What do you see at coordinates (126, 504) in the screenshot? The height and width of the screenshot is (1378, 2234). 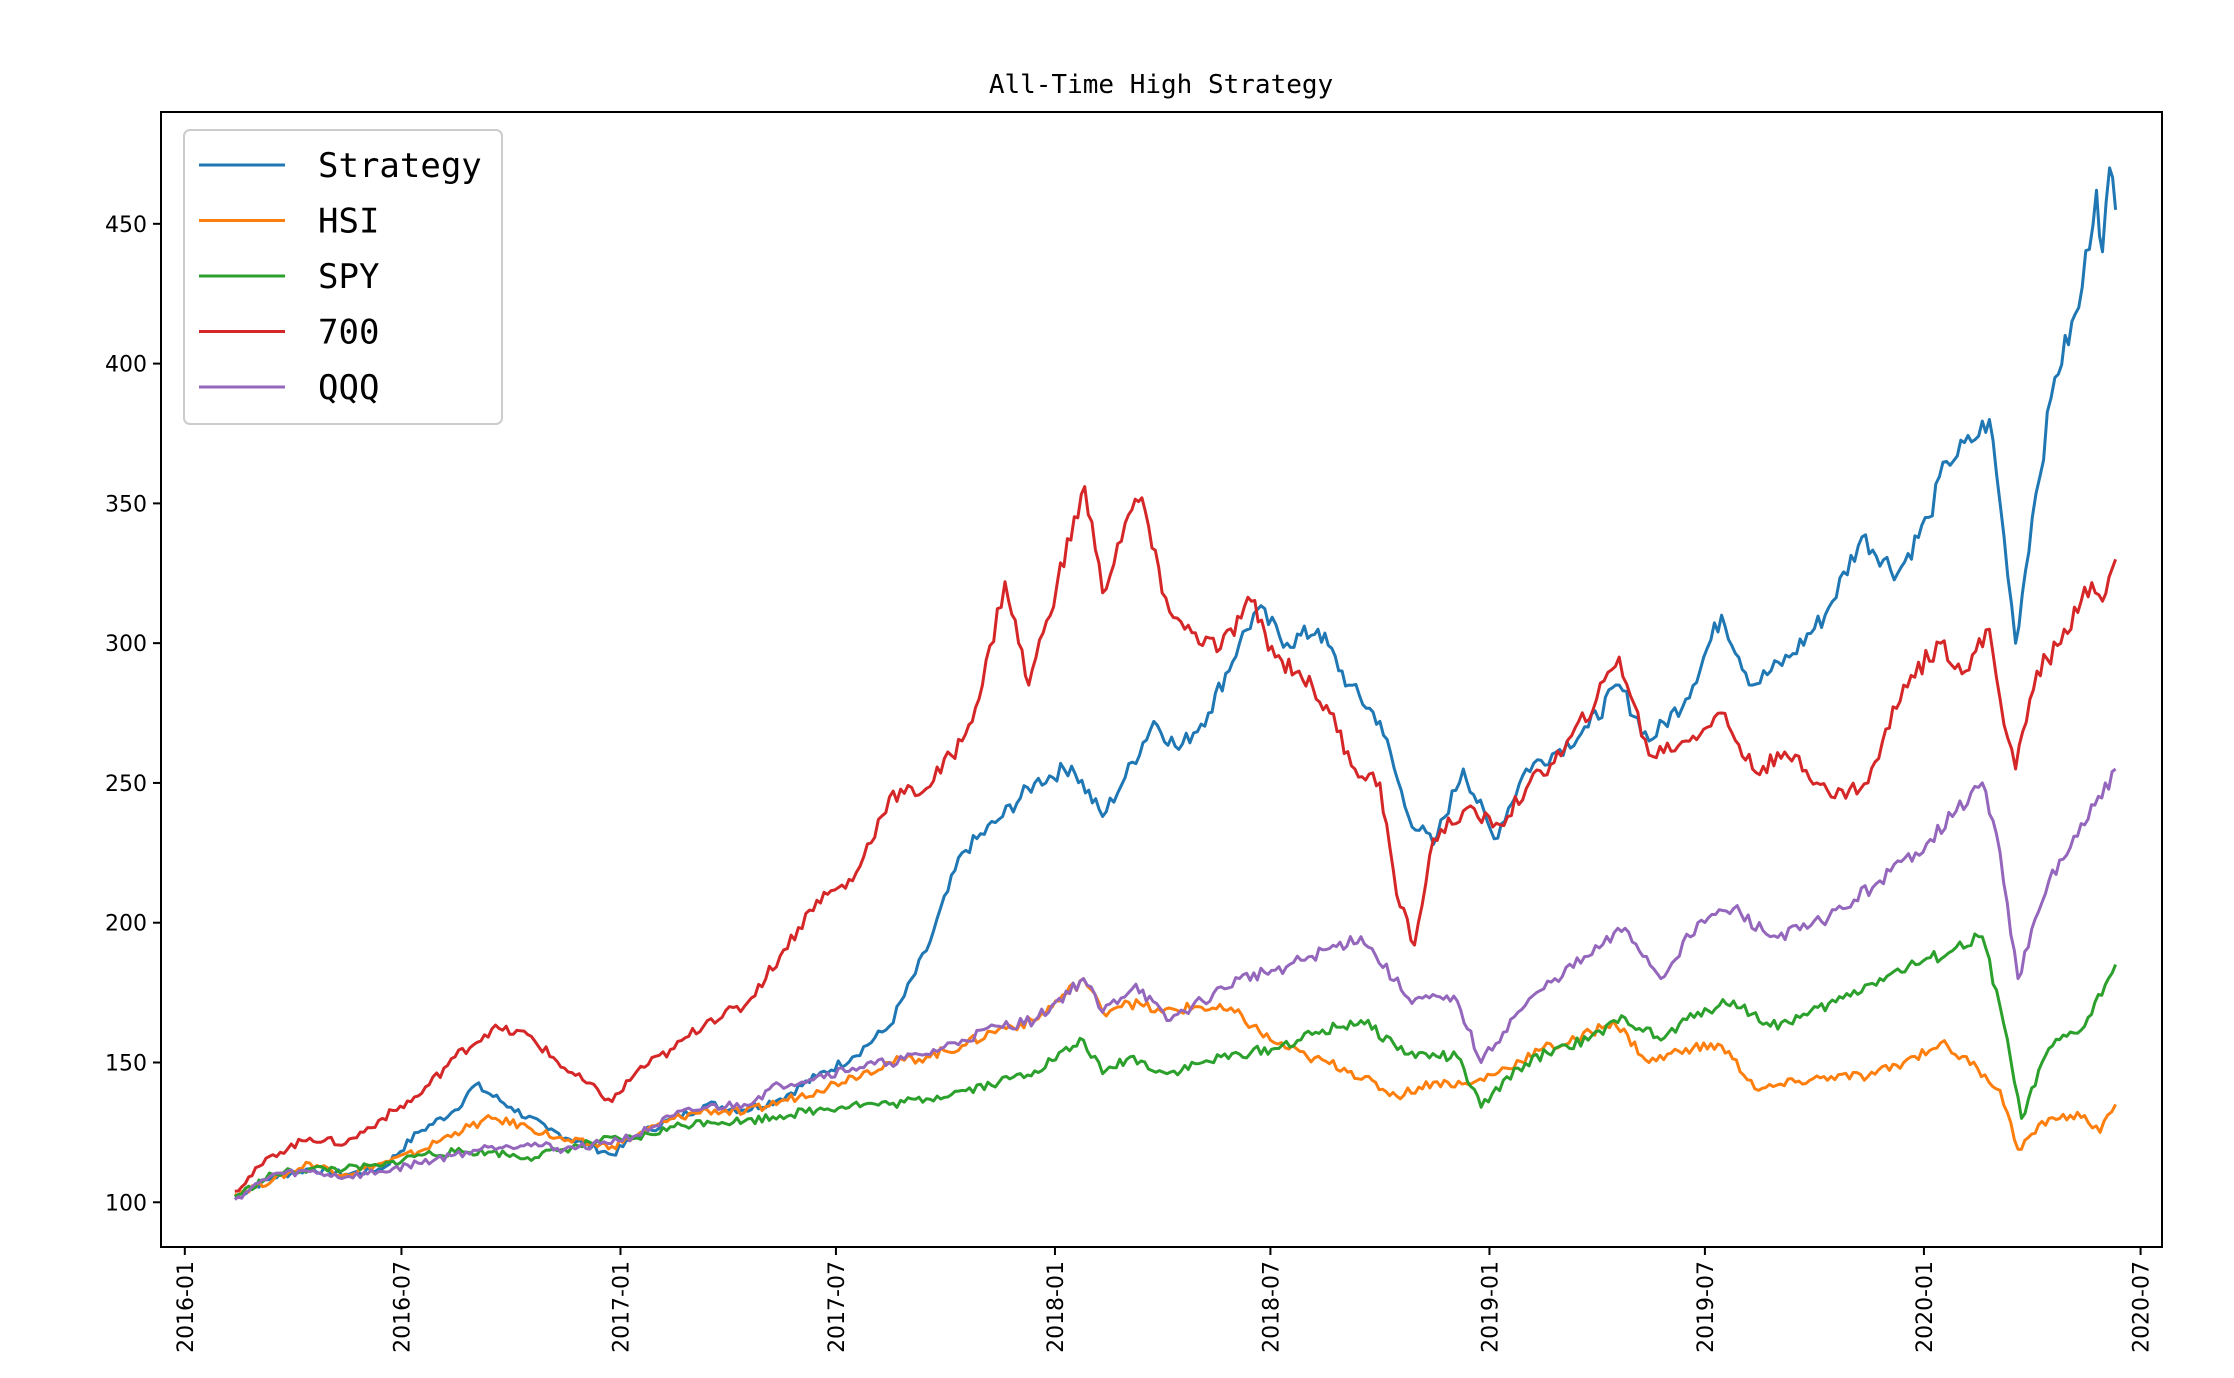 I see `y-tick-label: 350` at bounding box center [126, 504].